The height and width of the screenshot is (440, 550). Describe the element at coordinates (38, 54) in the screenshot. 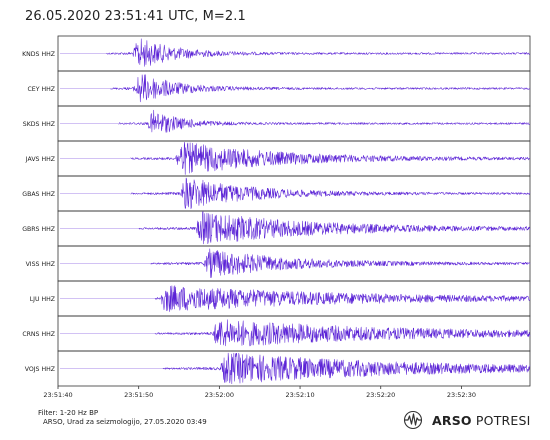

I see `station-label: KNDS HHZ` at that location.